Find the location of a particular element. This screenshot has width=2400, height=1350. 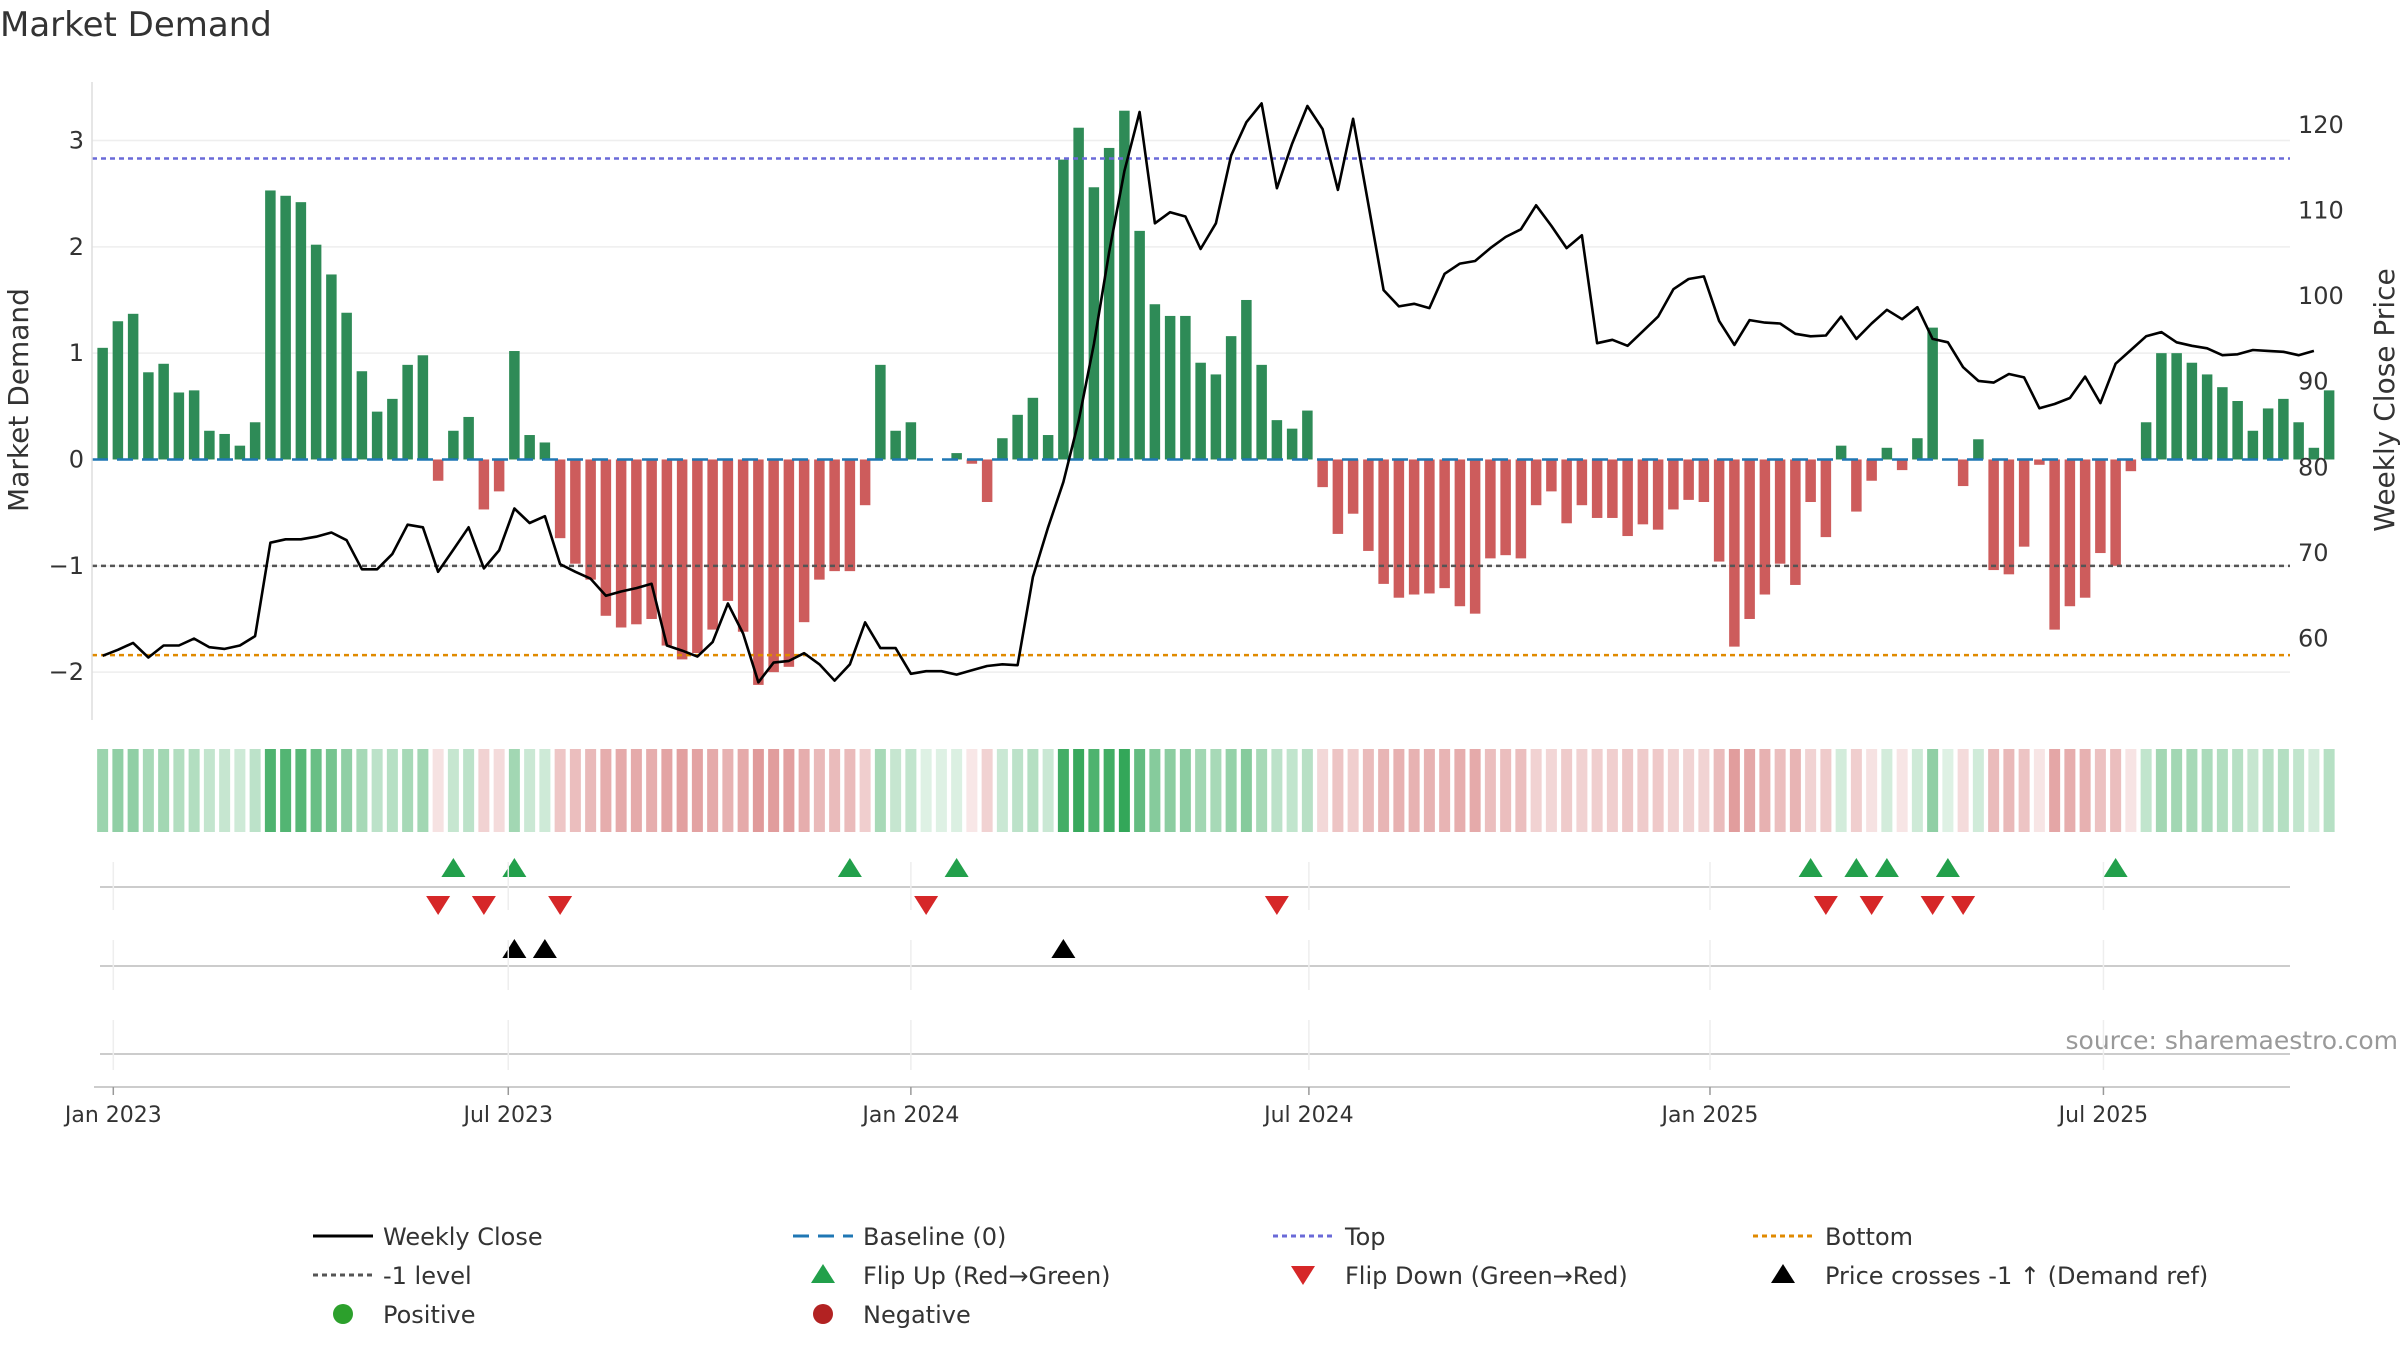

y-tick-label-right: 100 is located at coordinates (2321, 296).